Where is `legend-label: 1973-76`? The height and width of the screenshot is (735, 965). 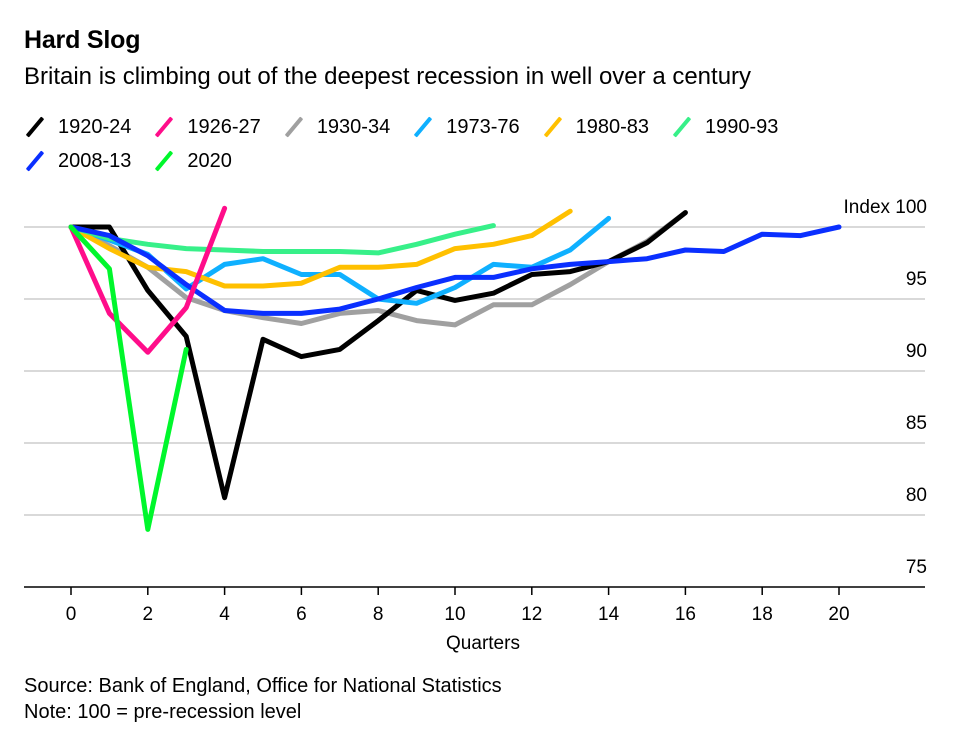 legend-label: 1973-76 is located at coordinates (483, 126).